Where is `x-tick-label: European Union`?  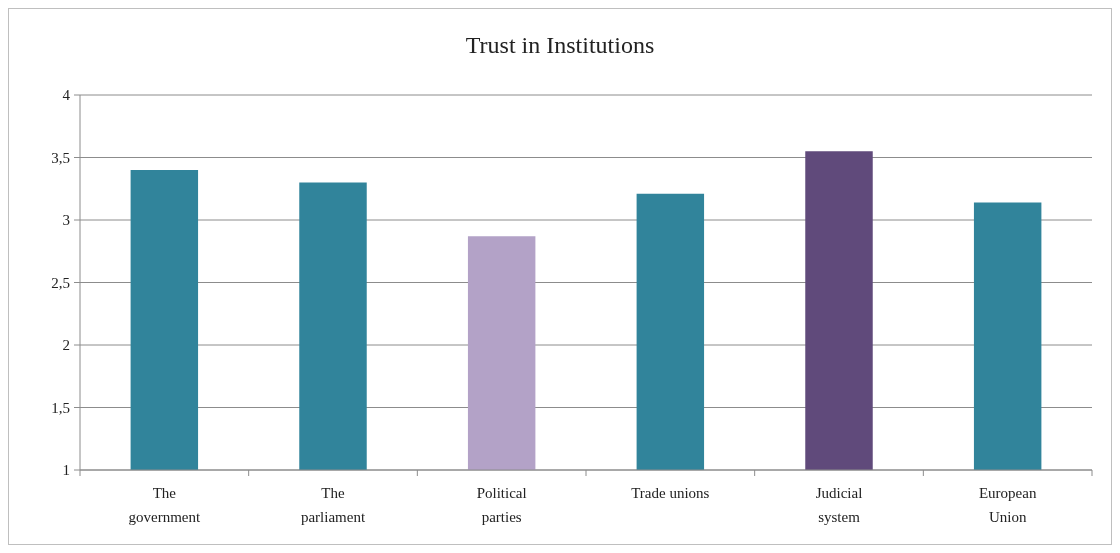
x-tick-label: European Union is located at coordinates (1007, 505).